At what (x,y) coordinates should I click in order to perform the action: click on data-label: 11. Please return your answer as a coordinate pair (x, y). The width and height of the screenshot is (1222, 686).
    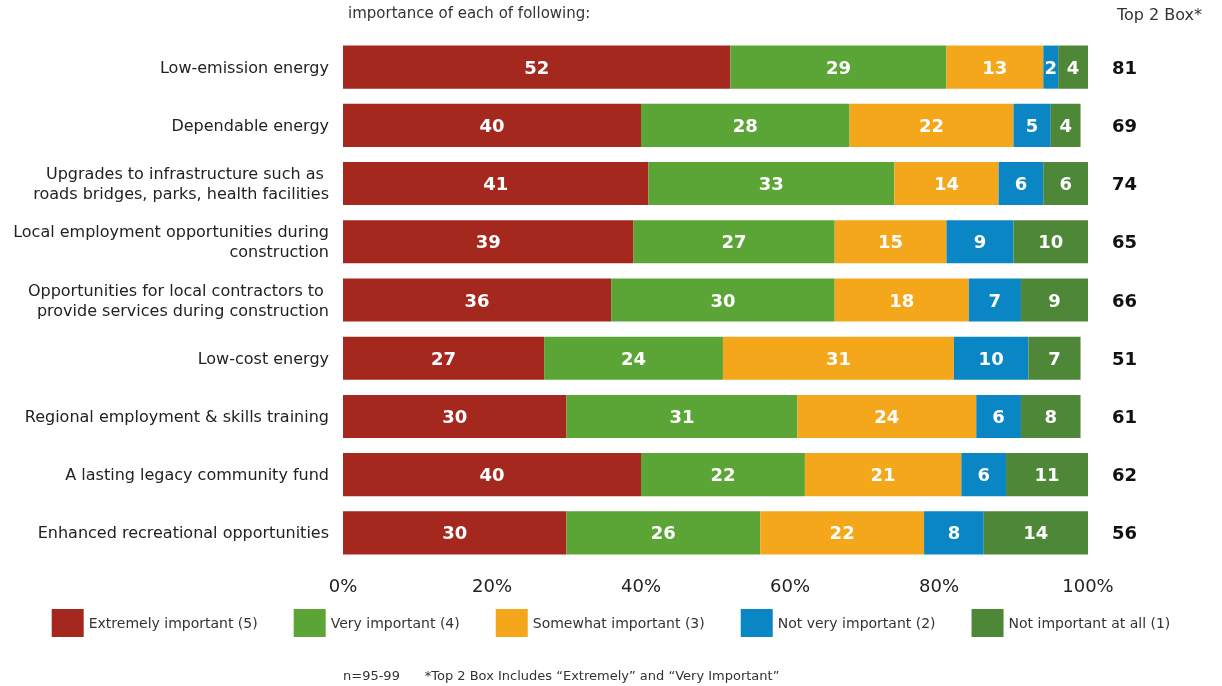
    Looking at the image, I should click on (1047, 475).